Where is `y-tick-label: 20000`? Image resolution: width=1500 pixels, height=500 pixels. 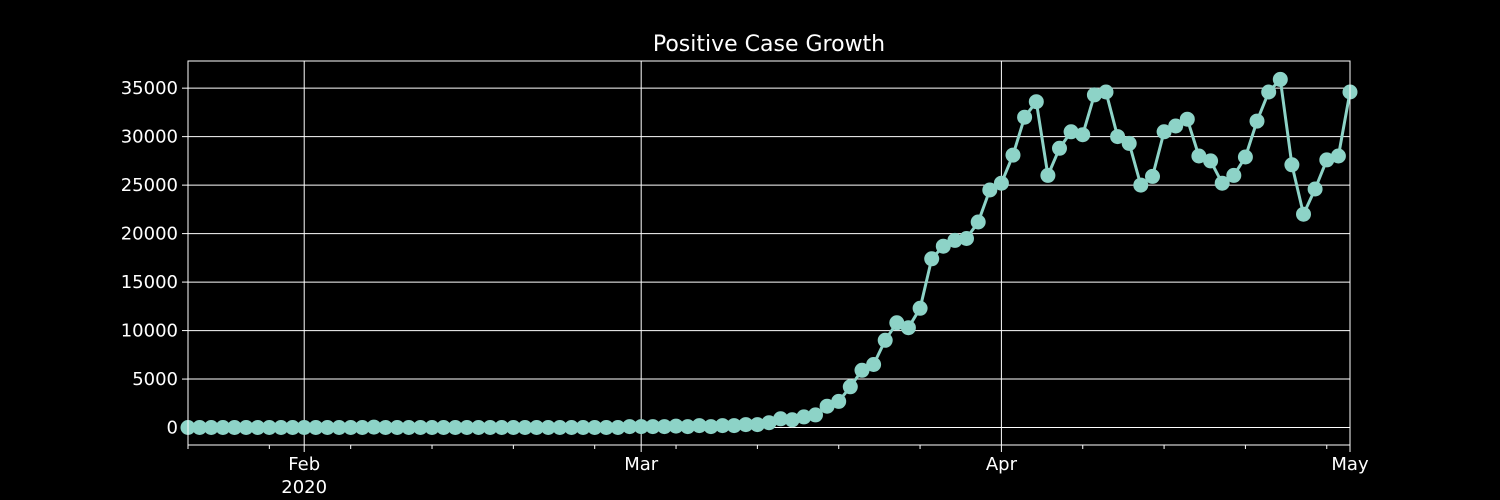
y-tick-label: 20000 is located at coordinates (149, 234).